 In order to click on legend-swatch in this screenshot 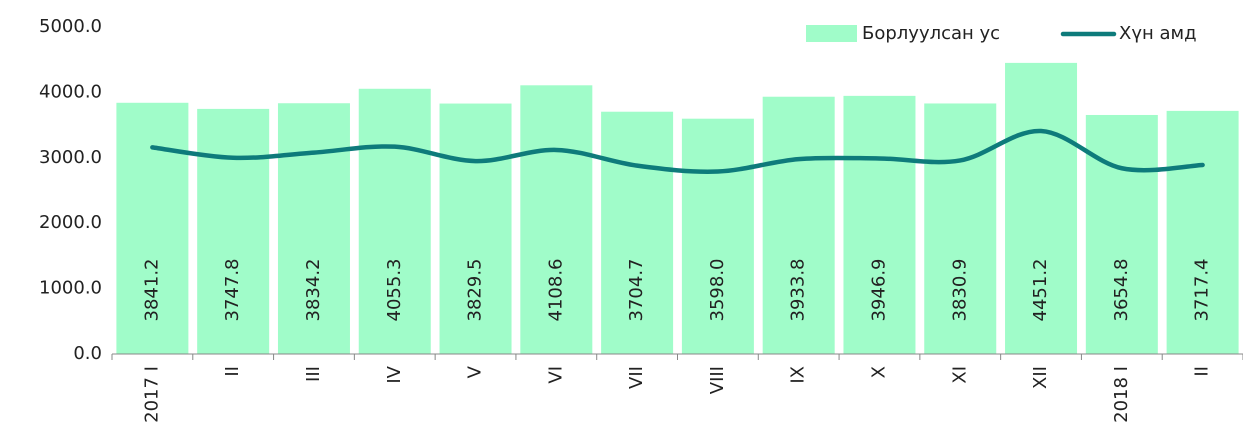, I will do `click(831, 33)`.